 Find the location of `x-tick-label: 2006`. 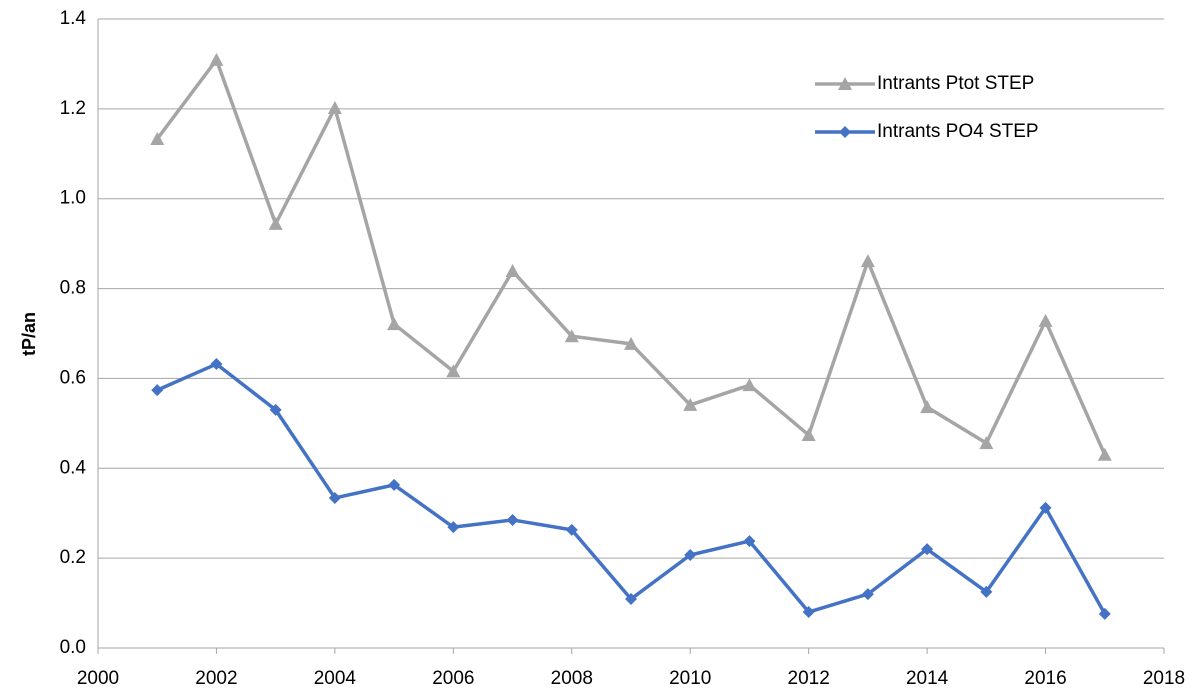

x-tick-label: 2006 is located at coordinates (453, 678).